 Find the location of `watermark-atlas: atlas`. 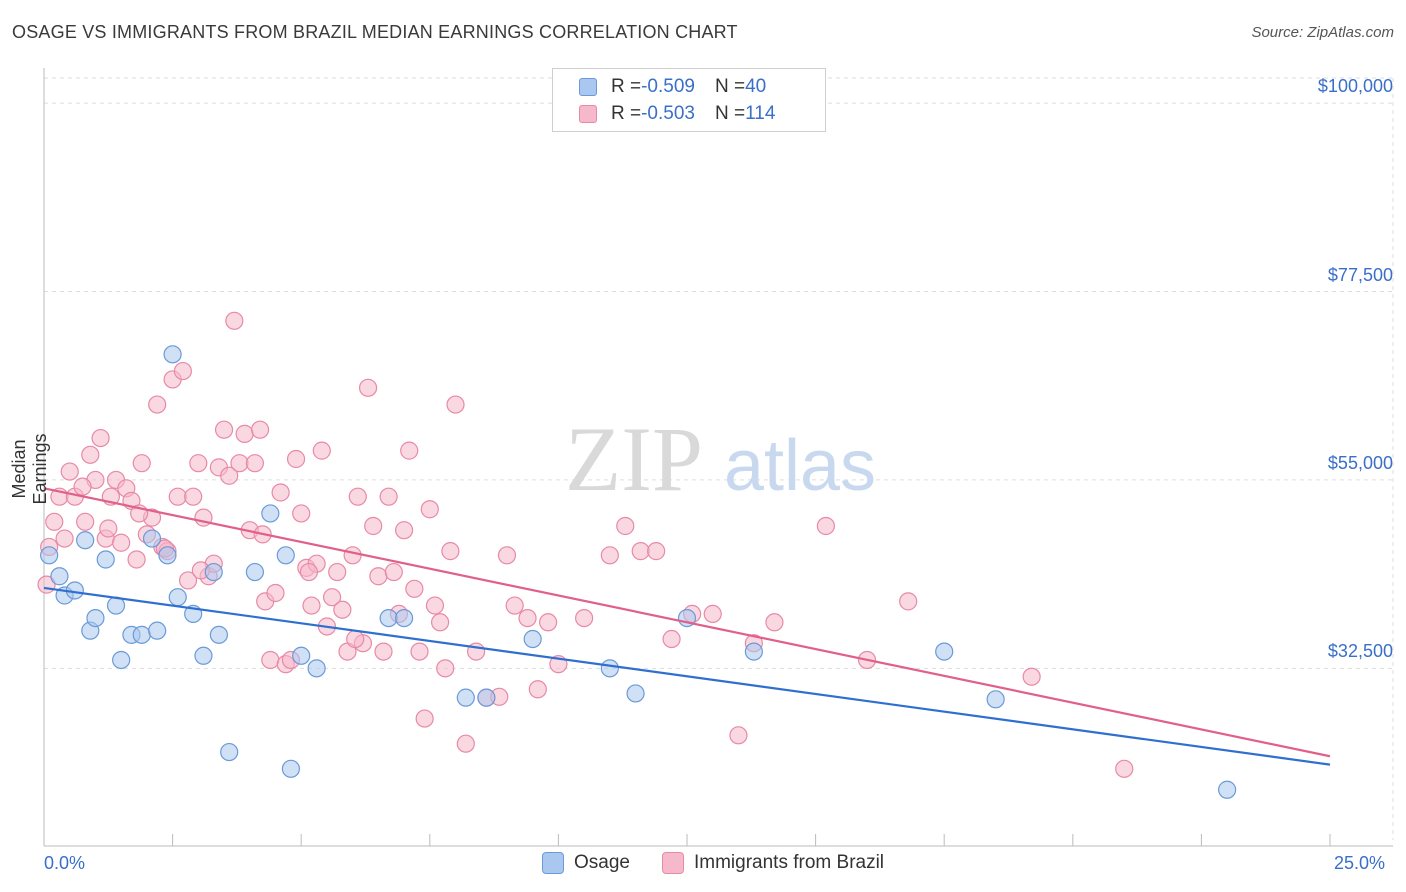

watermark-atlas: atlas is located at coordinates (800, 466).